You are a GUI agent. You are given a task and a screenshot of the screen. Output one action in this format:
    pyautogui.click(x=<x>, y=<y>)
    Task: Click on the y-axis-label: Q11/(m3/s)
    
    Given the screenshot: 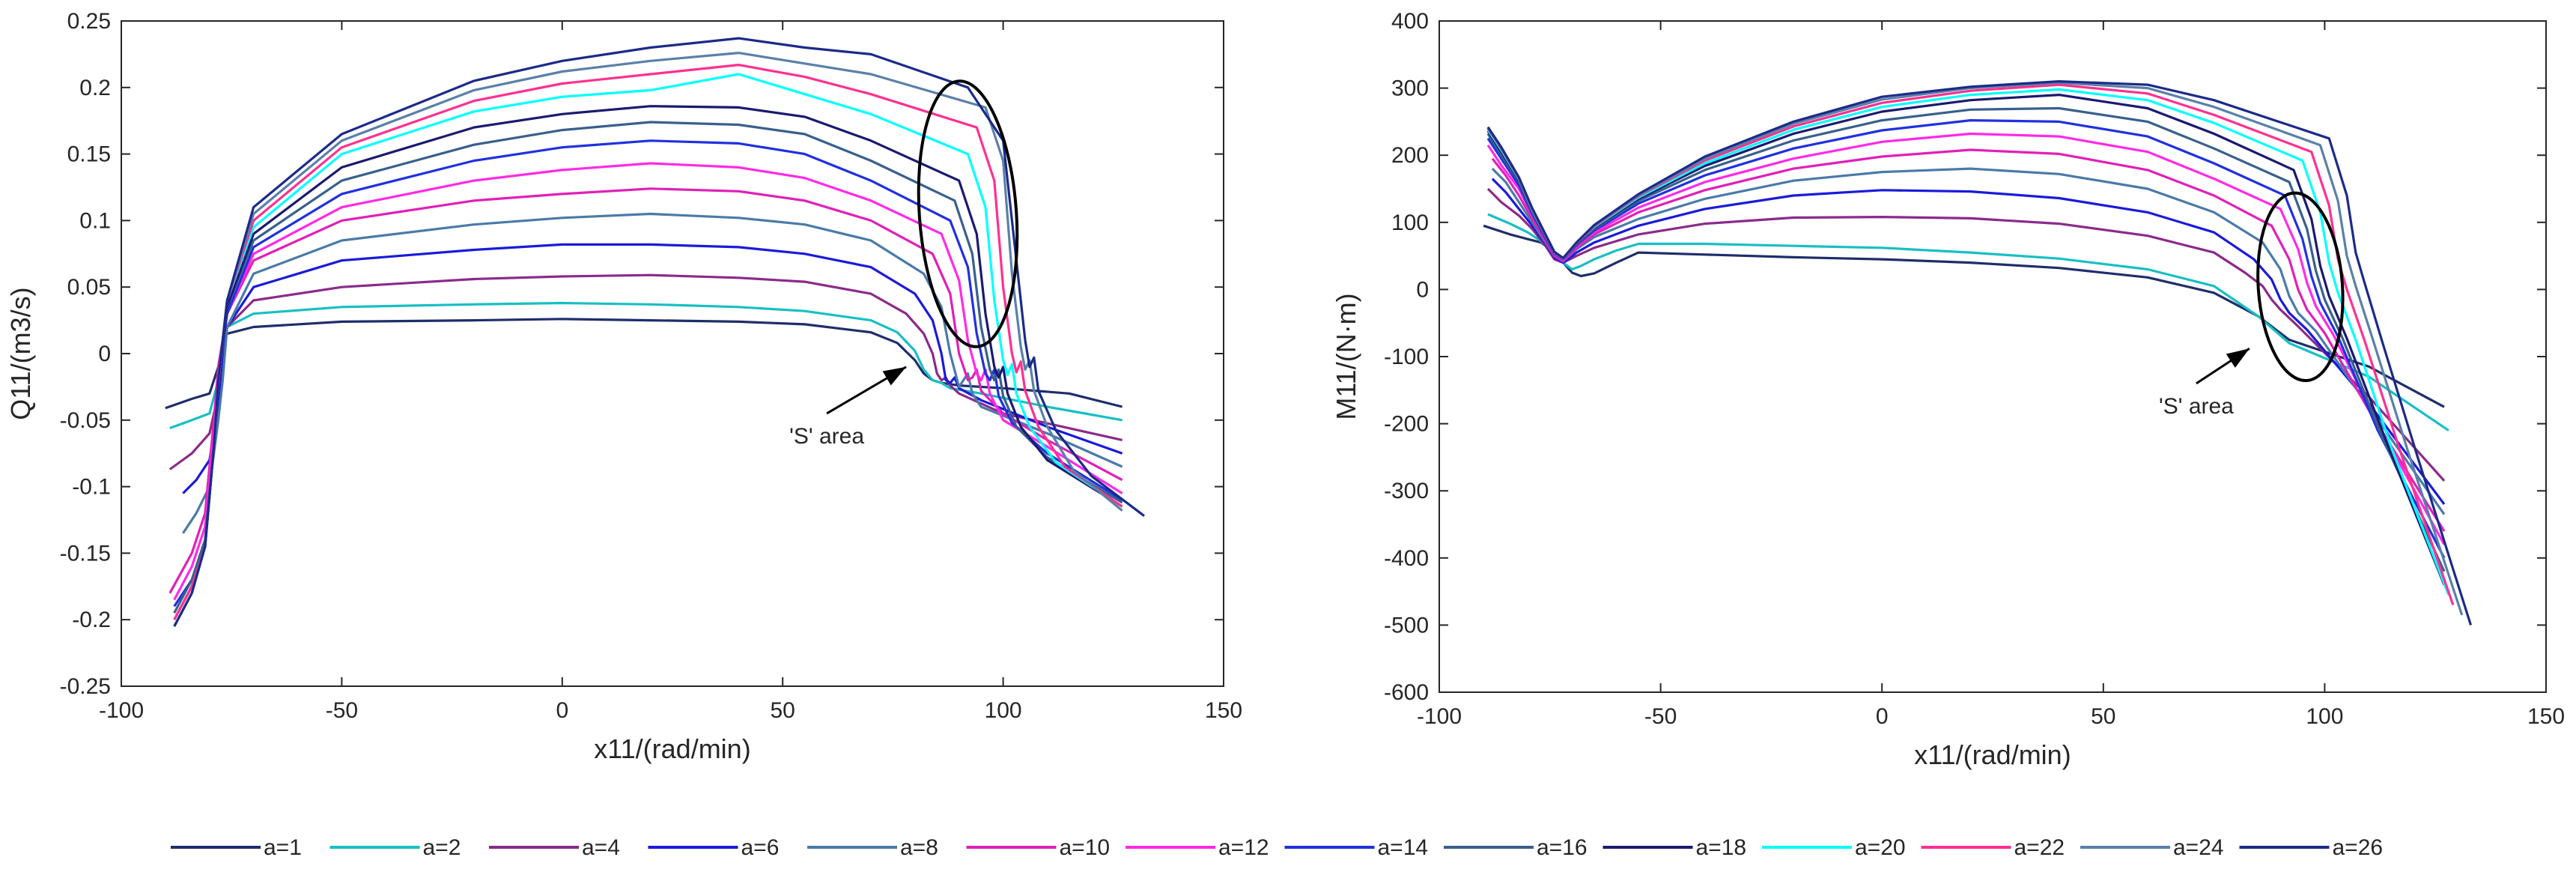 What is the action you would take?
    pyautogui.click(x=20, y=353)
    